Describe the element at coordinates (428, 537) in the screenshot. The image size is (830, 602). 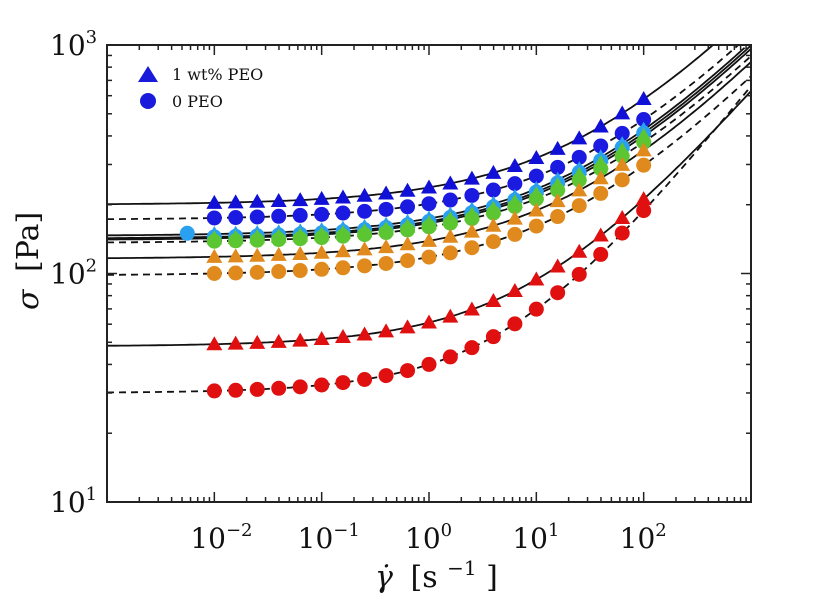
I see `x-tick-label: 10⁰` at that location.